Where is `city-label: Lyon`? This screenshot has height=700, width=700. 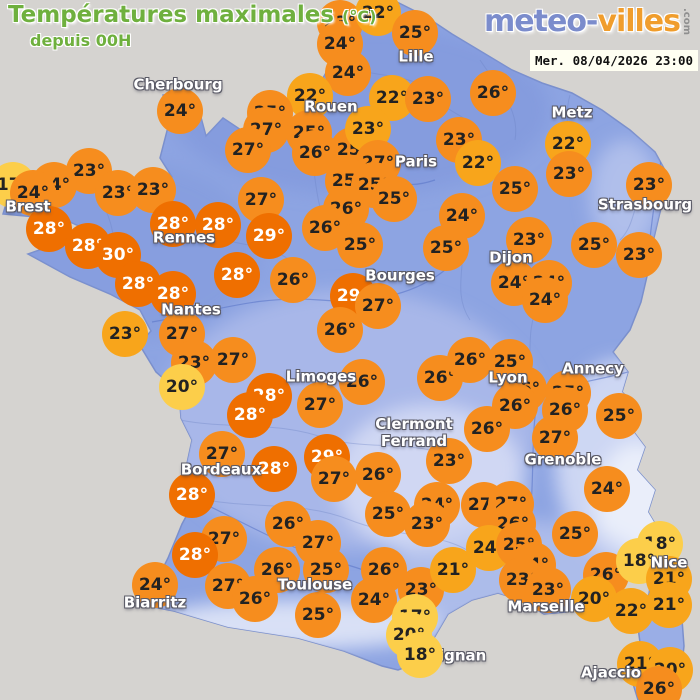
city-label: Lyon is located at coordinates (508, 377).